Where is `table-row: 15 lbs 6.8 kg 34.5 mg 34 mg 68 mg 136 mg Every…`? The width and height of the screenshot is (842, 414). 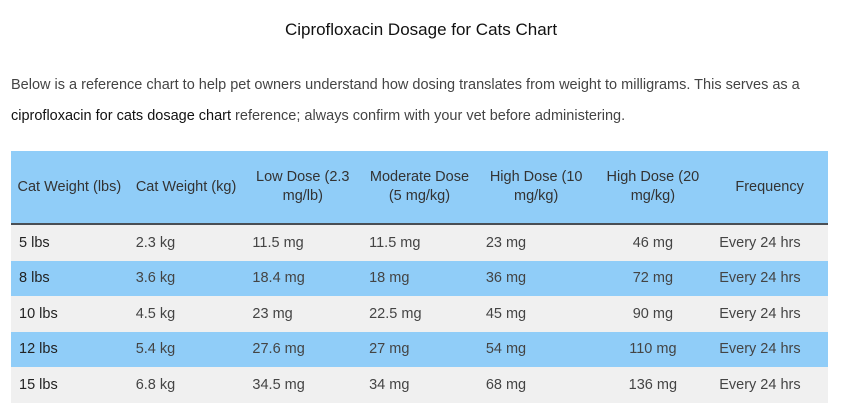 table-row: 15 lbs 6.8 kg 34.5 mg 34 mg 68 mg 136 mg Every… is located at coordinates (419, 385).